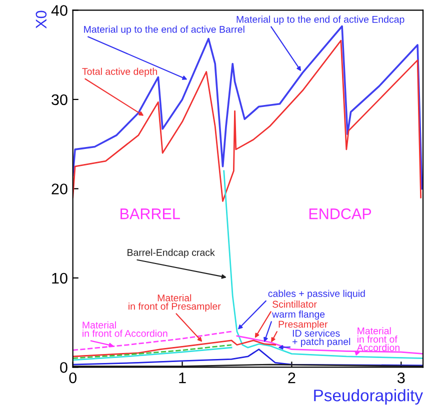  What do you see at coordinates (64, 367) in the screenshot?
I see `y-tick-label: 0` at bounding box center [64, 367].